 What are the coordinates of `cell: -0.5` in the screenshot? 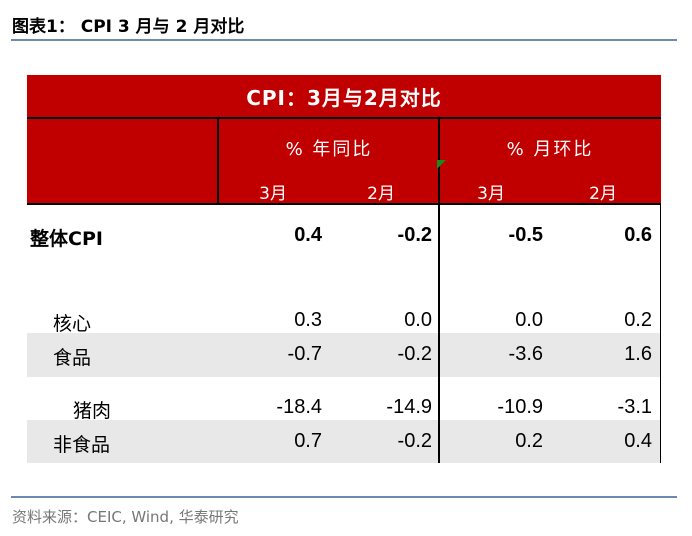 It's located at (525, 235).